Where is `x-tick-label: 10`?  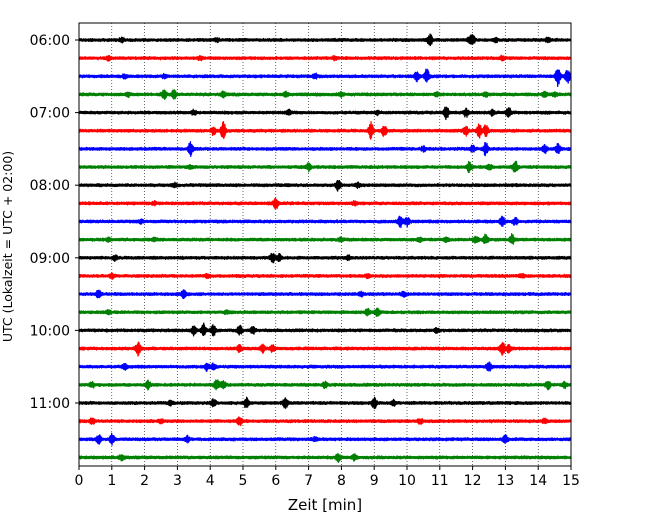 x-tick-label: 10 is located at coordinates (407, 481).